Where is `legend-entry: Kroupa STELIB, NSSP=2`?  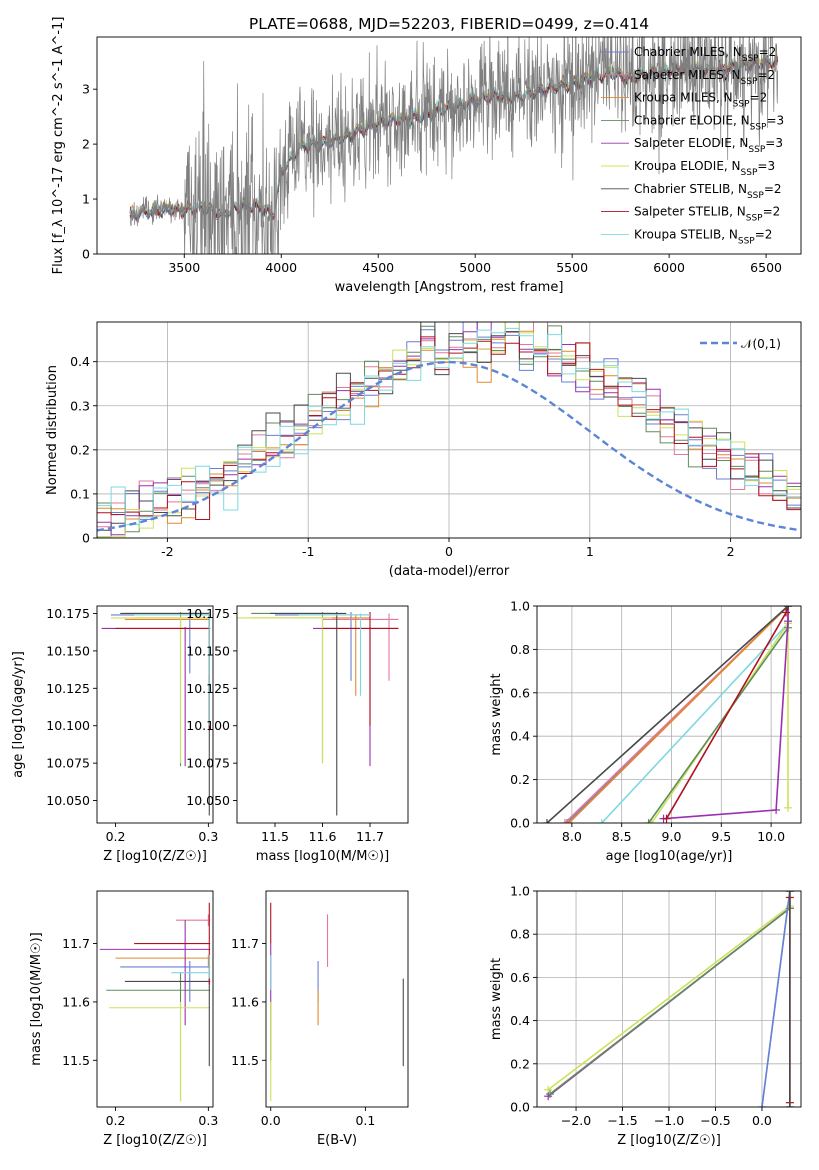 legend-entry: Kroupa STELIB, NSSP=2 is located at coordinates (703, 236).